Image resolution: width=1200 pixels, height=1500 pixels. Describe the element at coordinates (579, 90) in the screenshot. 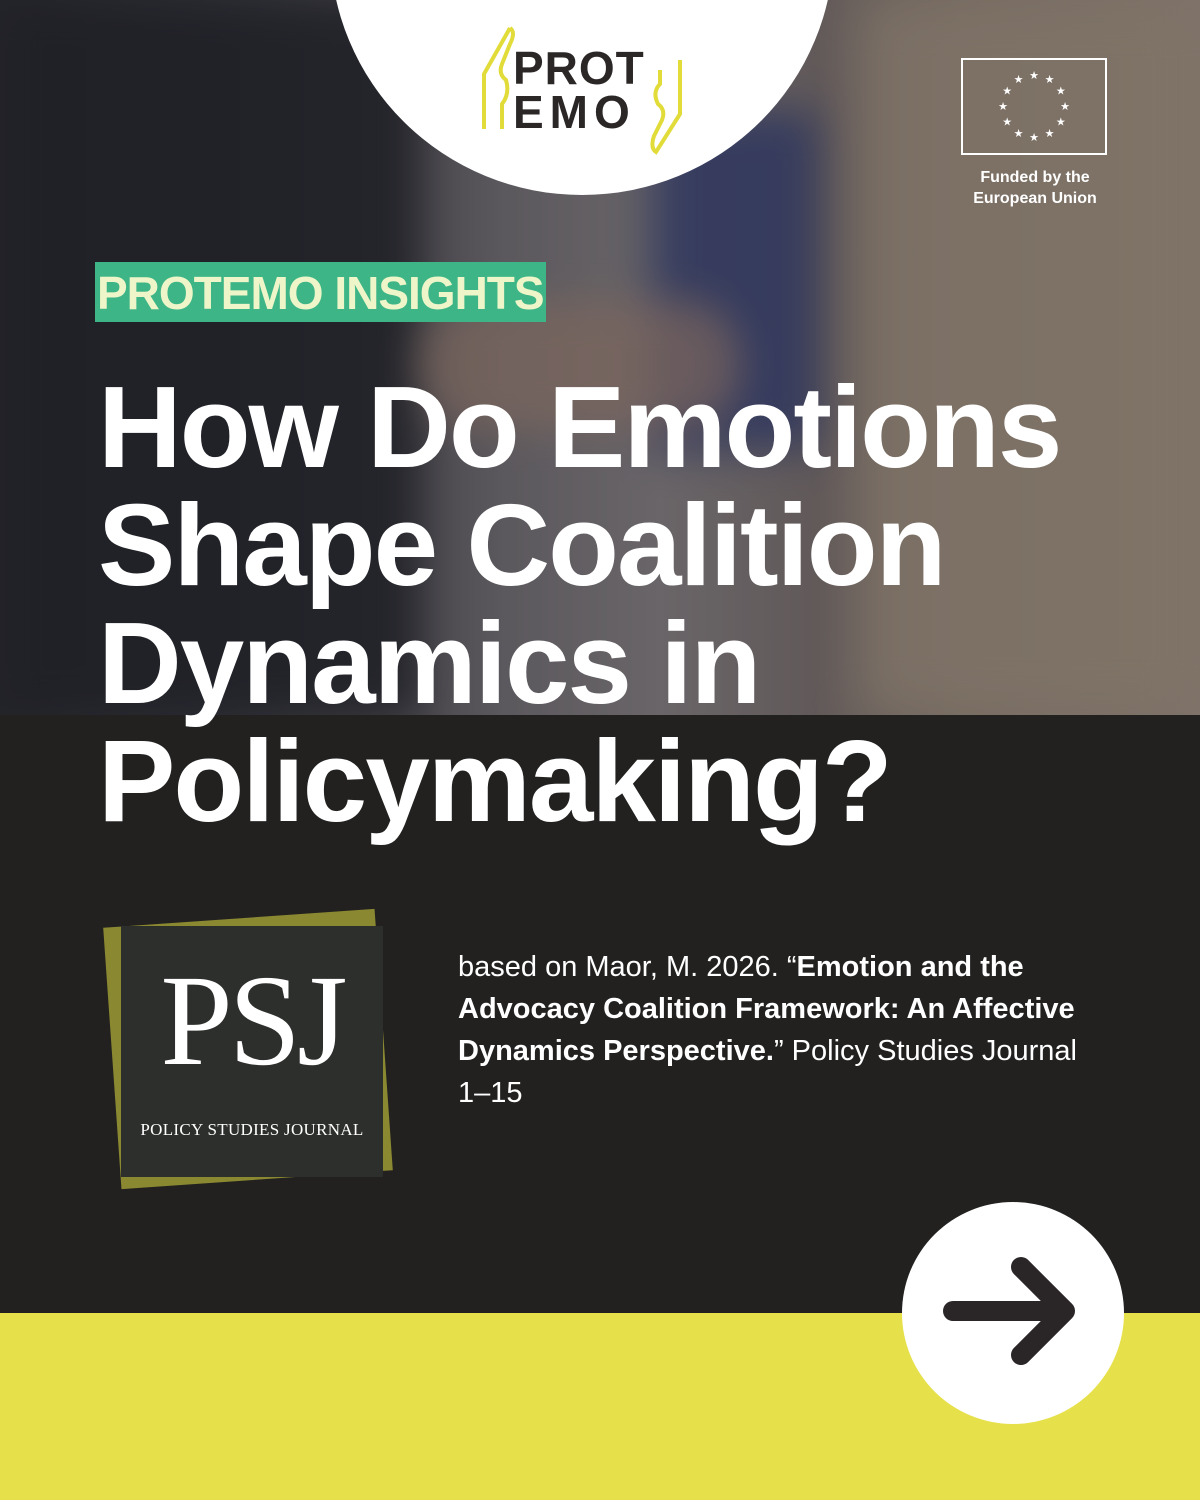

I see `protemo-logo-text: PROT EMO` at that location.